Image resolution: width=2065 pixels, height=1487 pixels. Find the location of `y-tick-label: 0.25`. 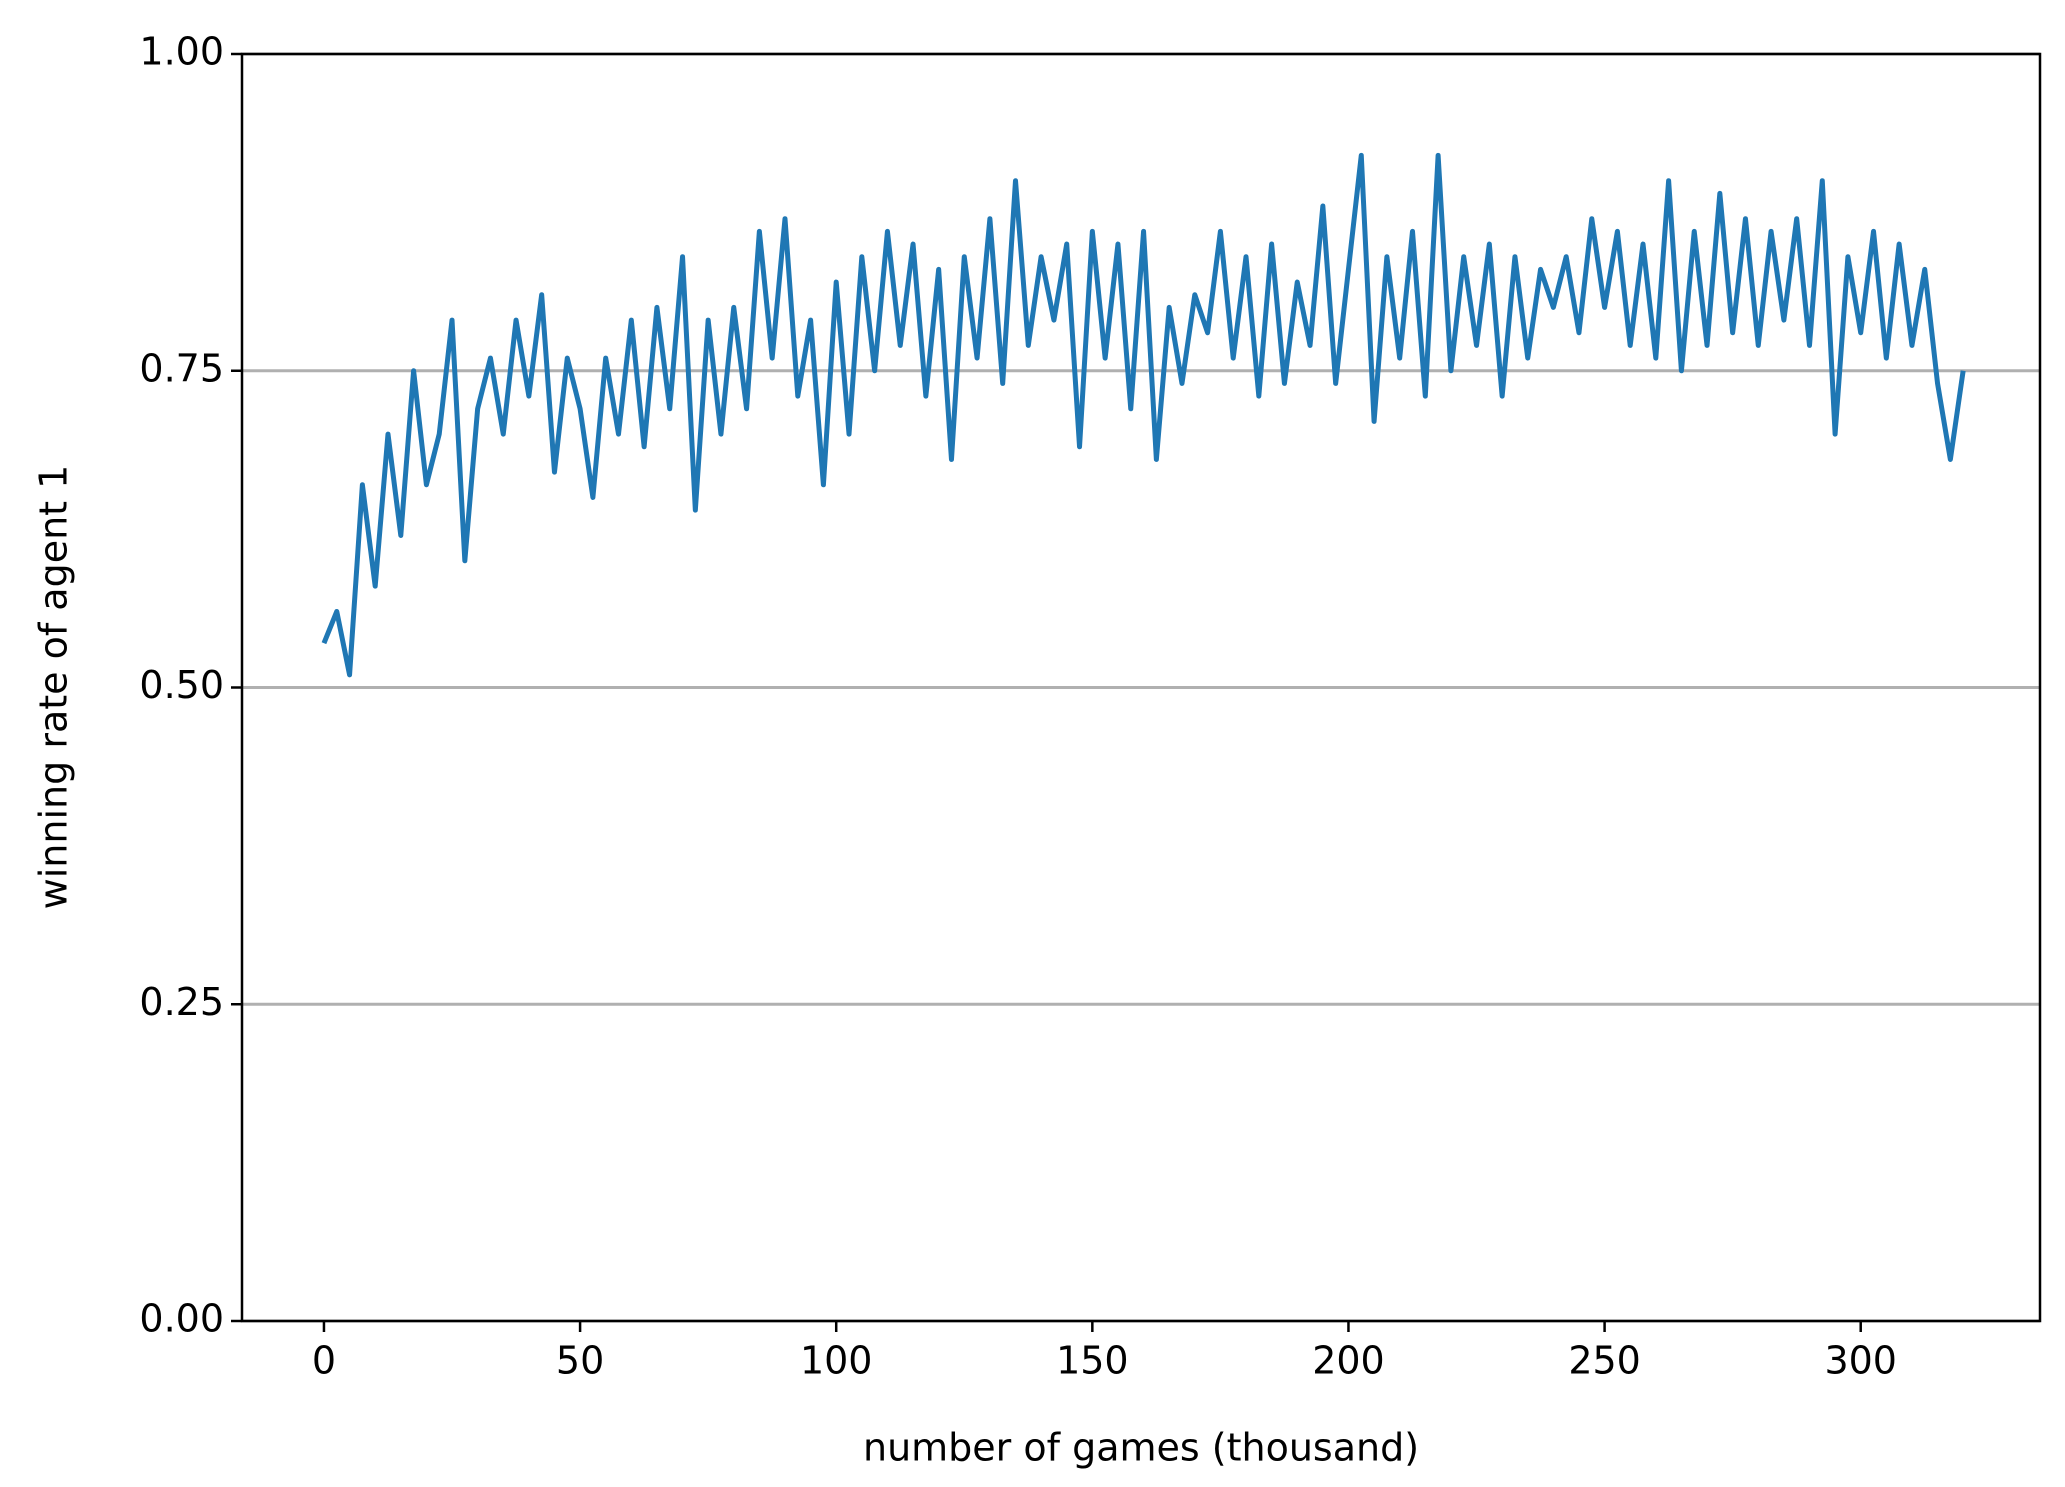

y-tick-label: 0.25 is located at coordinates (181, 1002).